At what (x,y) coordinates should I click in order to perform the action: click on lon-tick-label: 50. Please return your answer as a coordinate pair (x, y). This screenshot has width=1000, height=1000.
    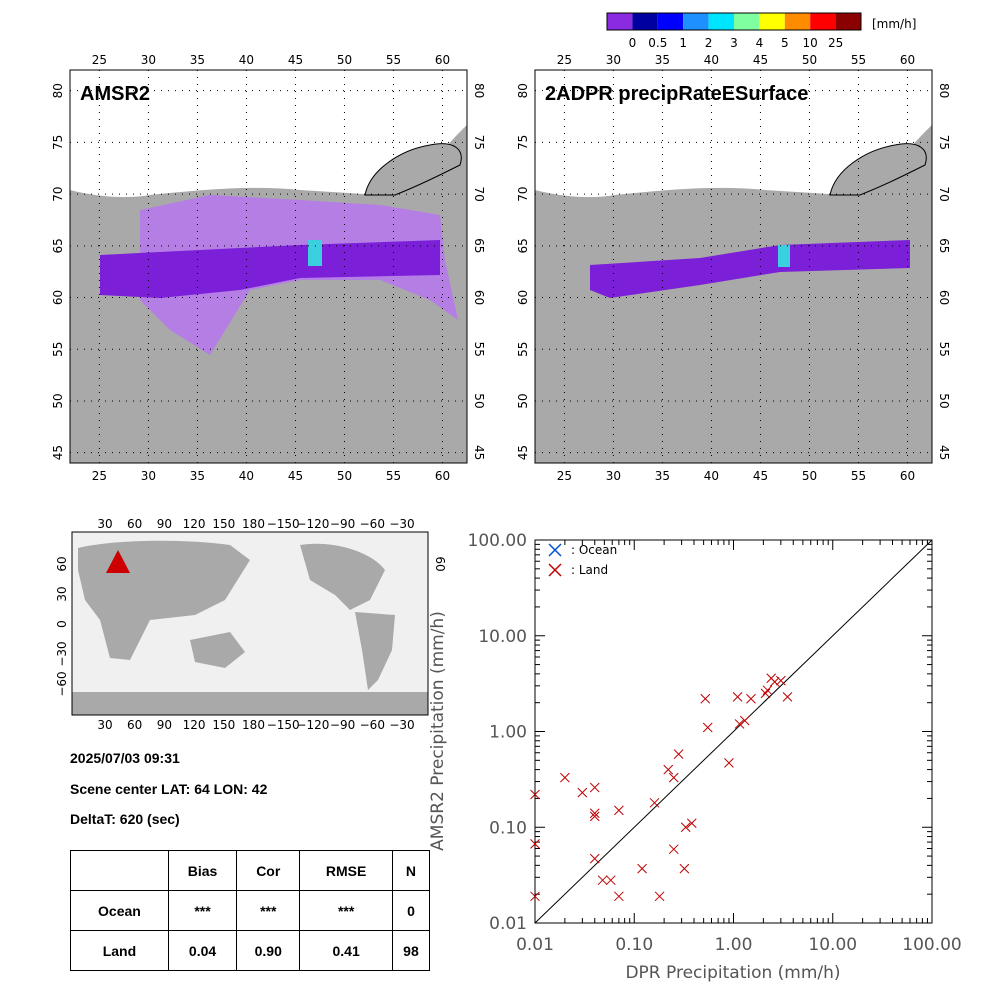
    Looking at the image, I should click on (809, 60).